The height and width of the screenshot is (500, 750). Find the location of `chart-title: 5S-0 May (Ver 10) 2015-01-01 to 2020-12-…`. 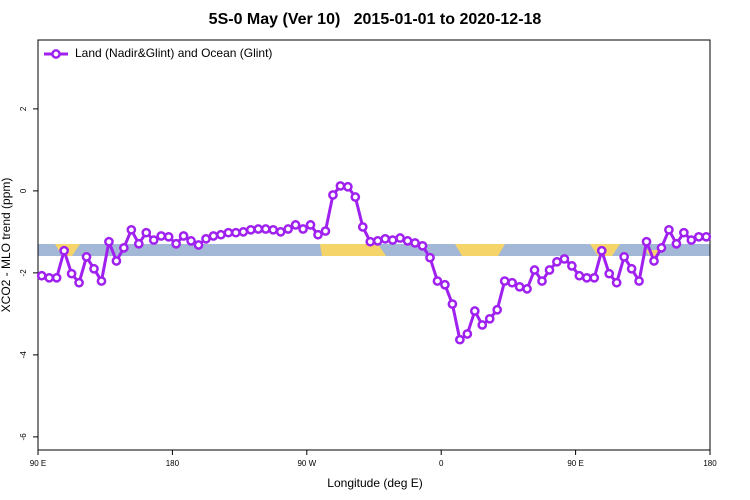

chart-title: 5S-0 May (Ver 10) 2015-01-01 to 2020-12-… is located at coordinates (375, 19).